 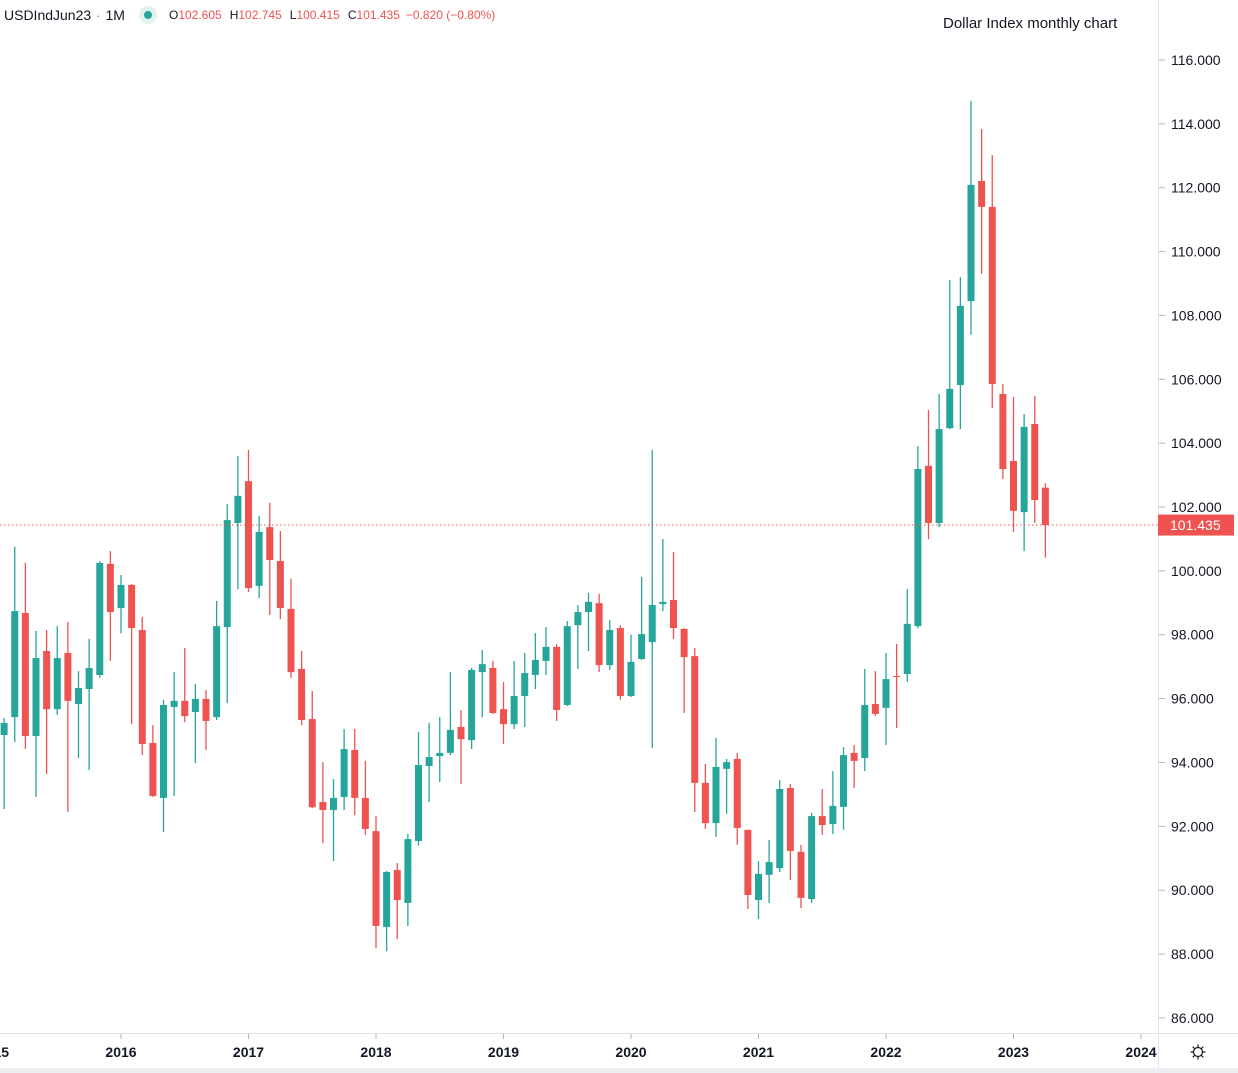 I want to click on high-label: H, so click(x=234, y=15).